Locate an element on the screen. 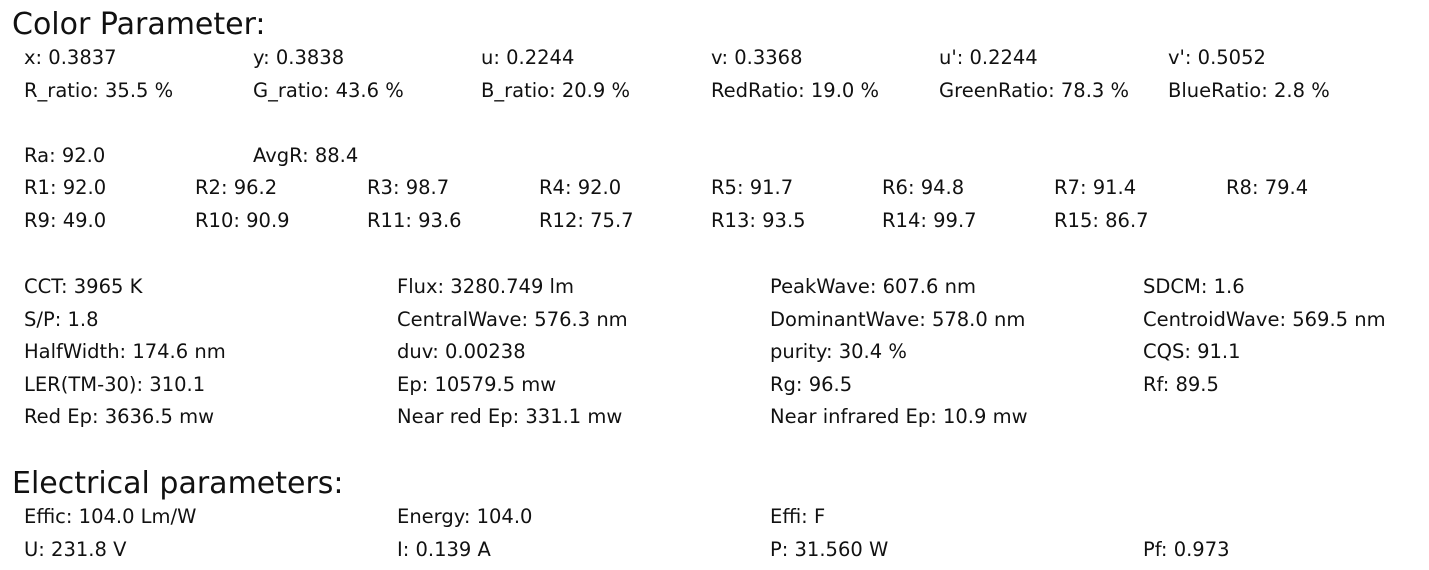 The width and height of the screenshot is (1429, 570). parameter: Pf: 0.973 is located at coordinates (1186, 549).